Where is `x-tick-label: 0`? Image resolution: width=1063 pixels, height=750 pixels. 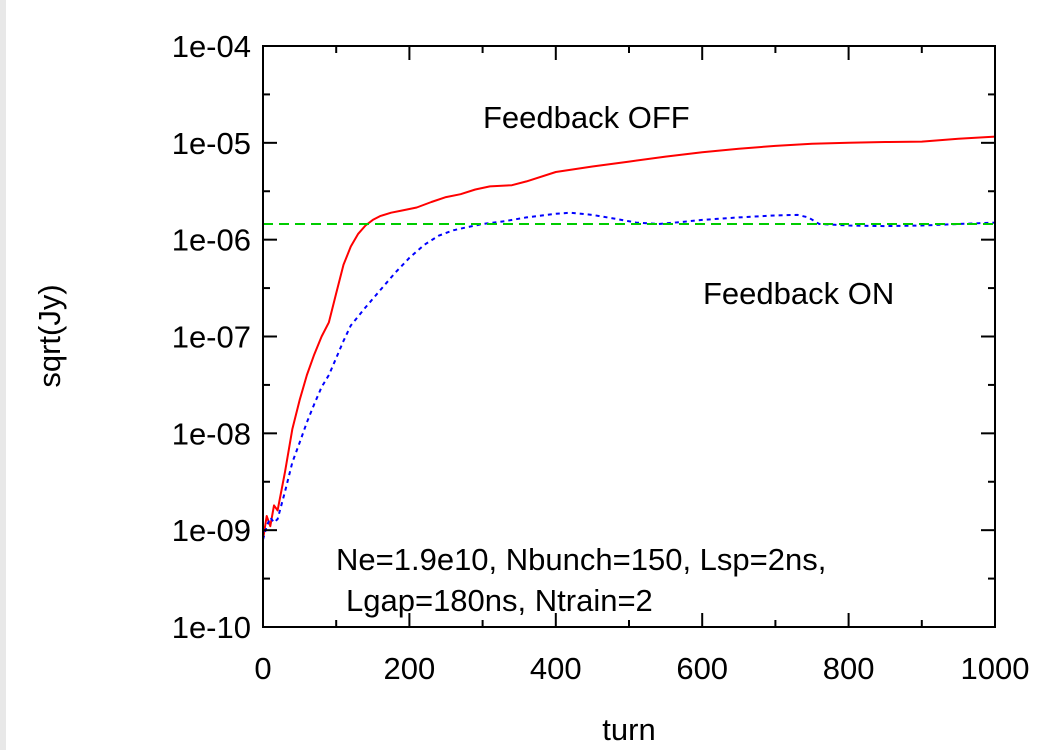
x-tick-label: 0 is located at coordinates (262, 668).